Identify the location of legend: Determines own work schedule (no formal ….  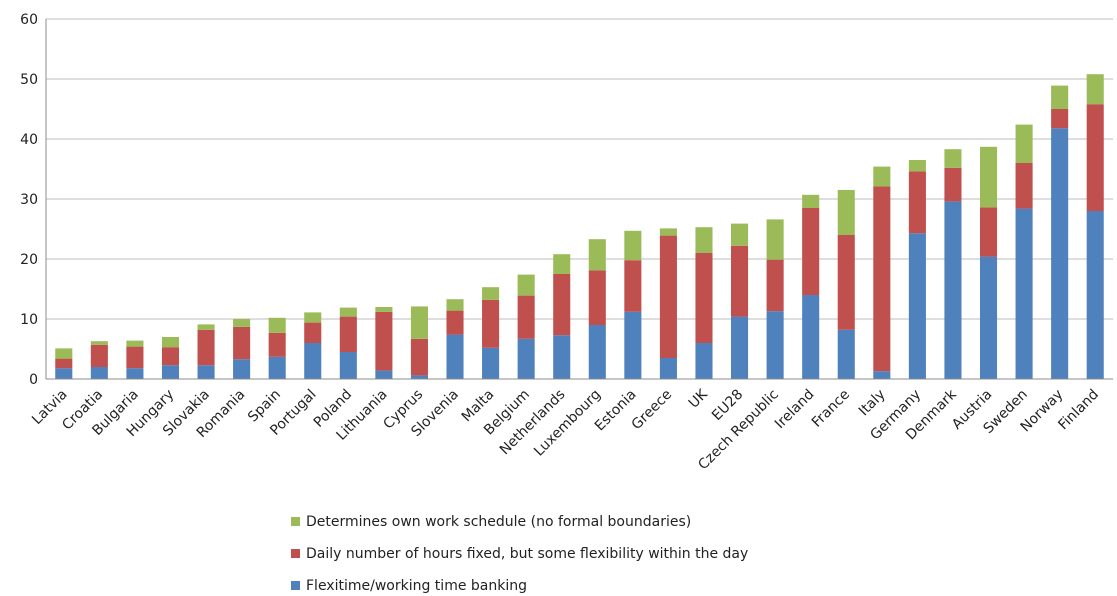
(519, 554).